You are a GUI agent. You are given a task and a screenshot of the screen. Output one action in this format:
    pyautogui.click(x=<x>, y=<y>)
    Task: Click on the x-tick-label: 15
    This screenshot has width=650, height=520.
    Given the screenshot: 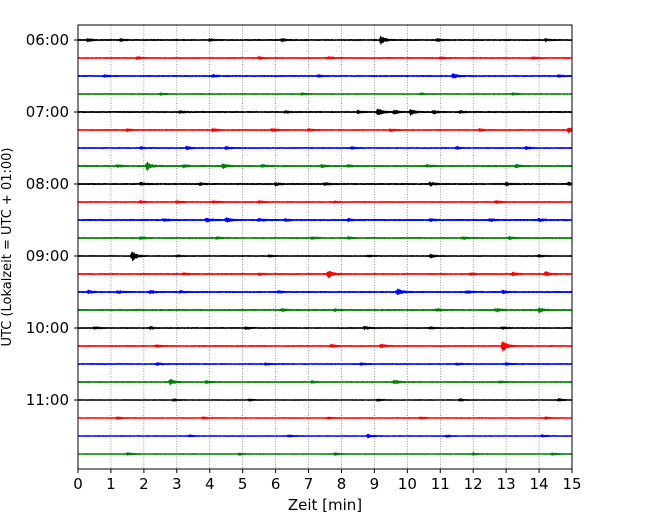 What is the action you would take?
    pyautogui.click(x=571, y=484)
    